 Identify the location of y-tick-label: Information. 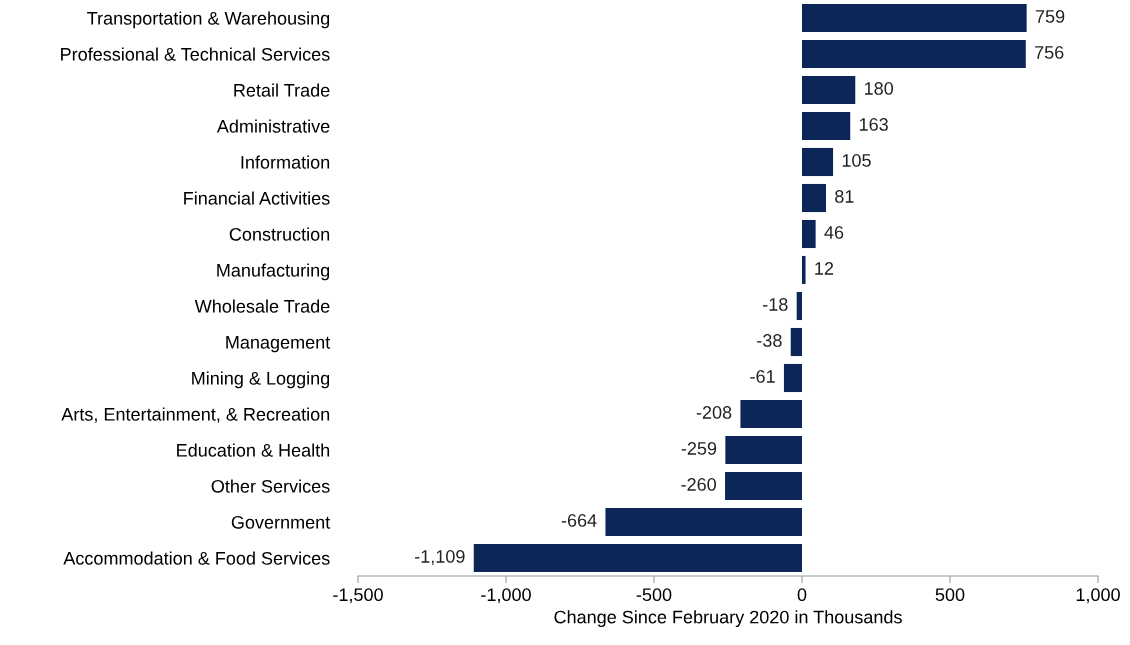
(285, 162).